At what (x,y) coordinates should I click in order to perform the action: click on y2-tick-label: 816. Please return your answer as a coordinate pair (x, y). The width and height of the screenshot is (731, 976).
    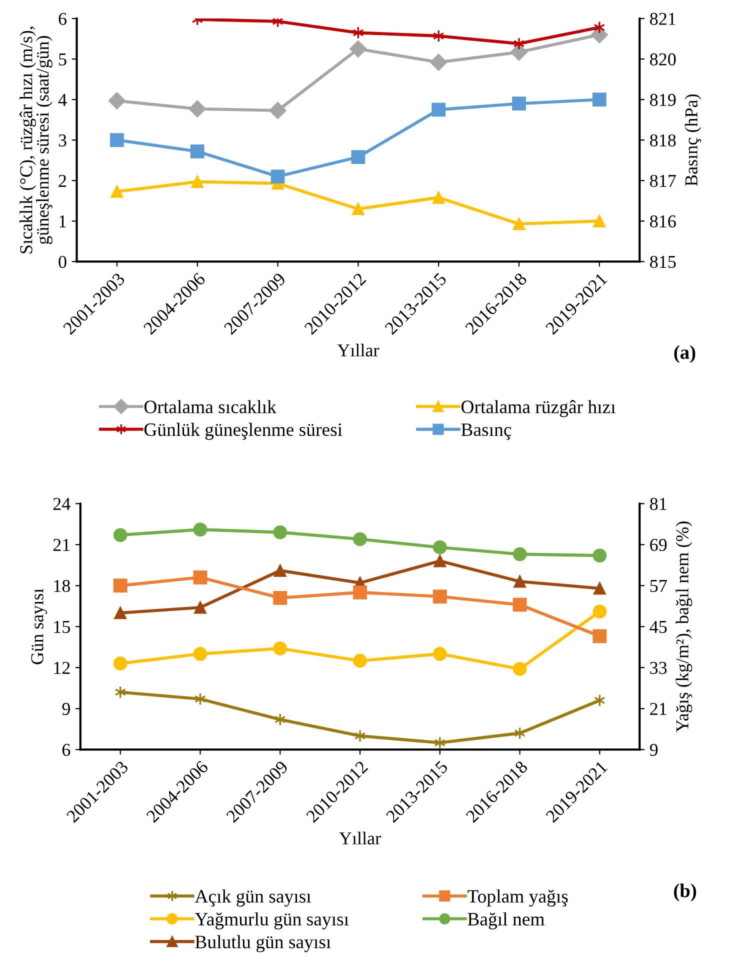
    Looking at the image, I should click on (663, 221).